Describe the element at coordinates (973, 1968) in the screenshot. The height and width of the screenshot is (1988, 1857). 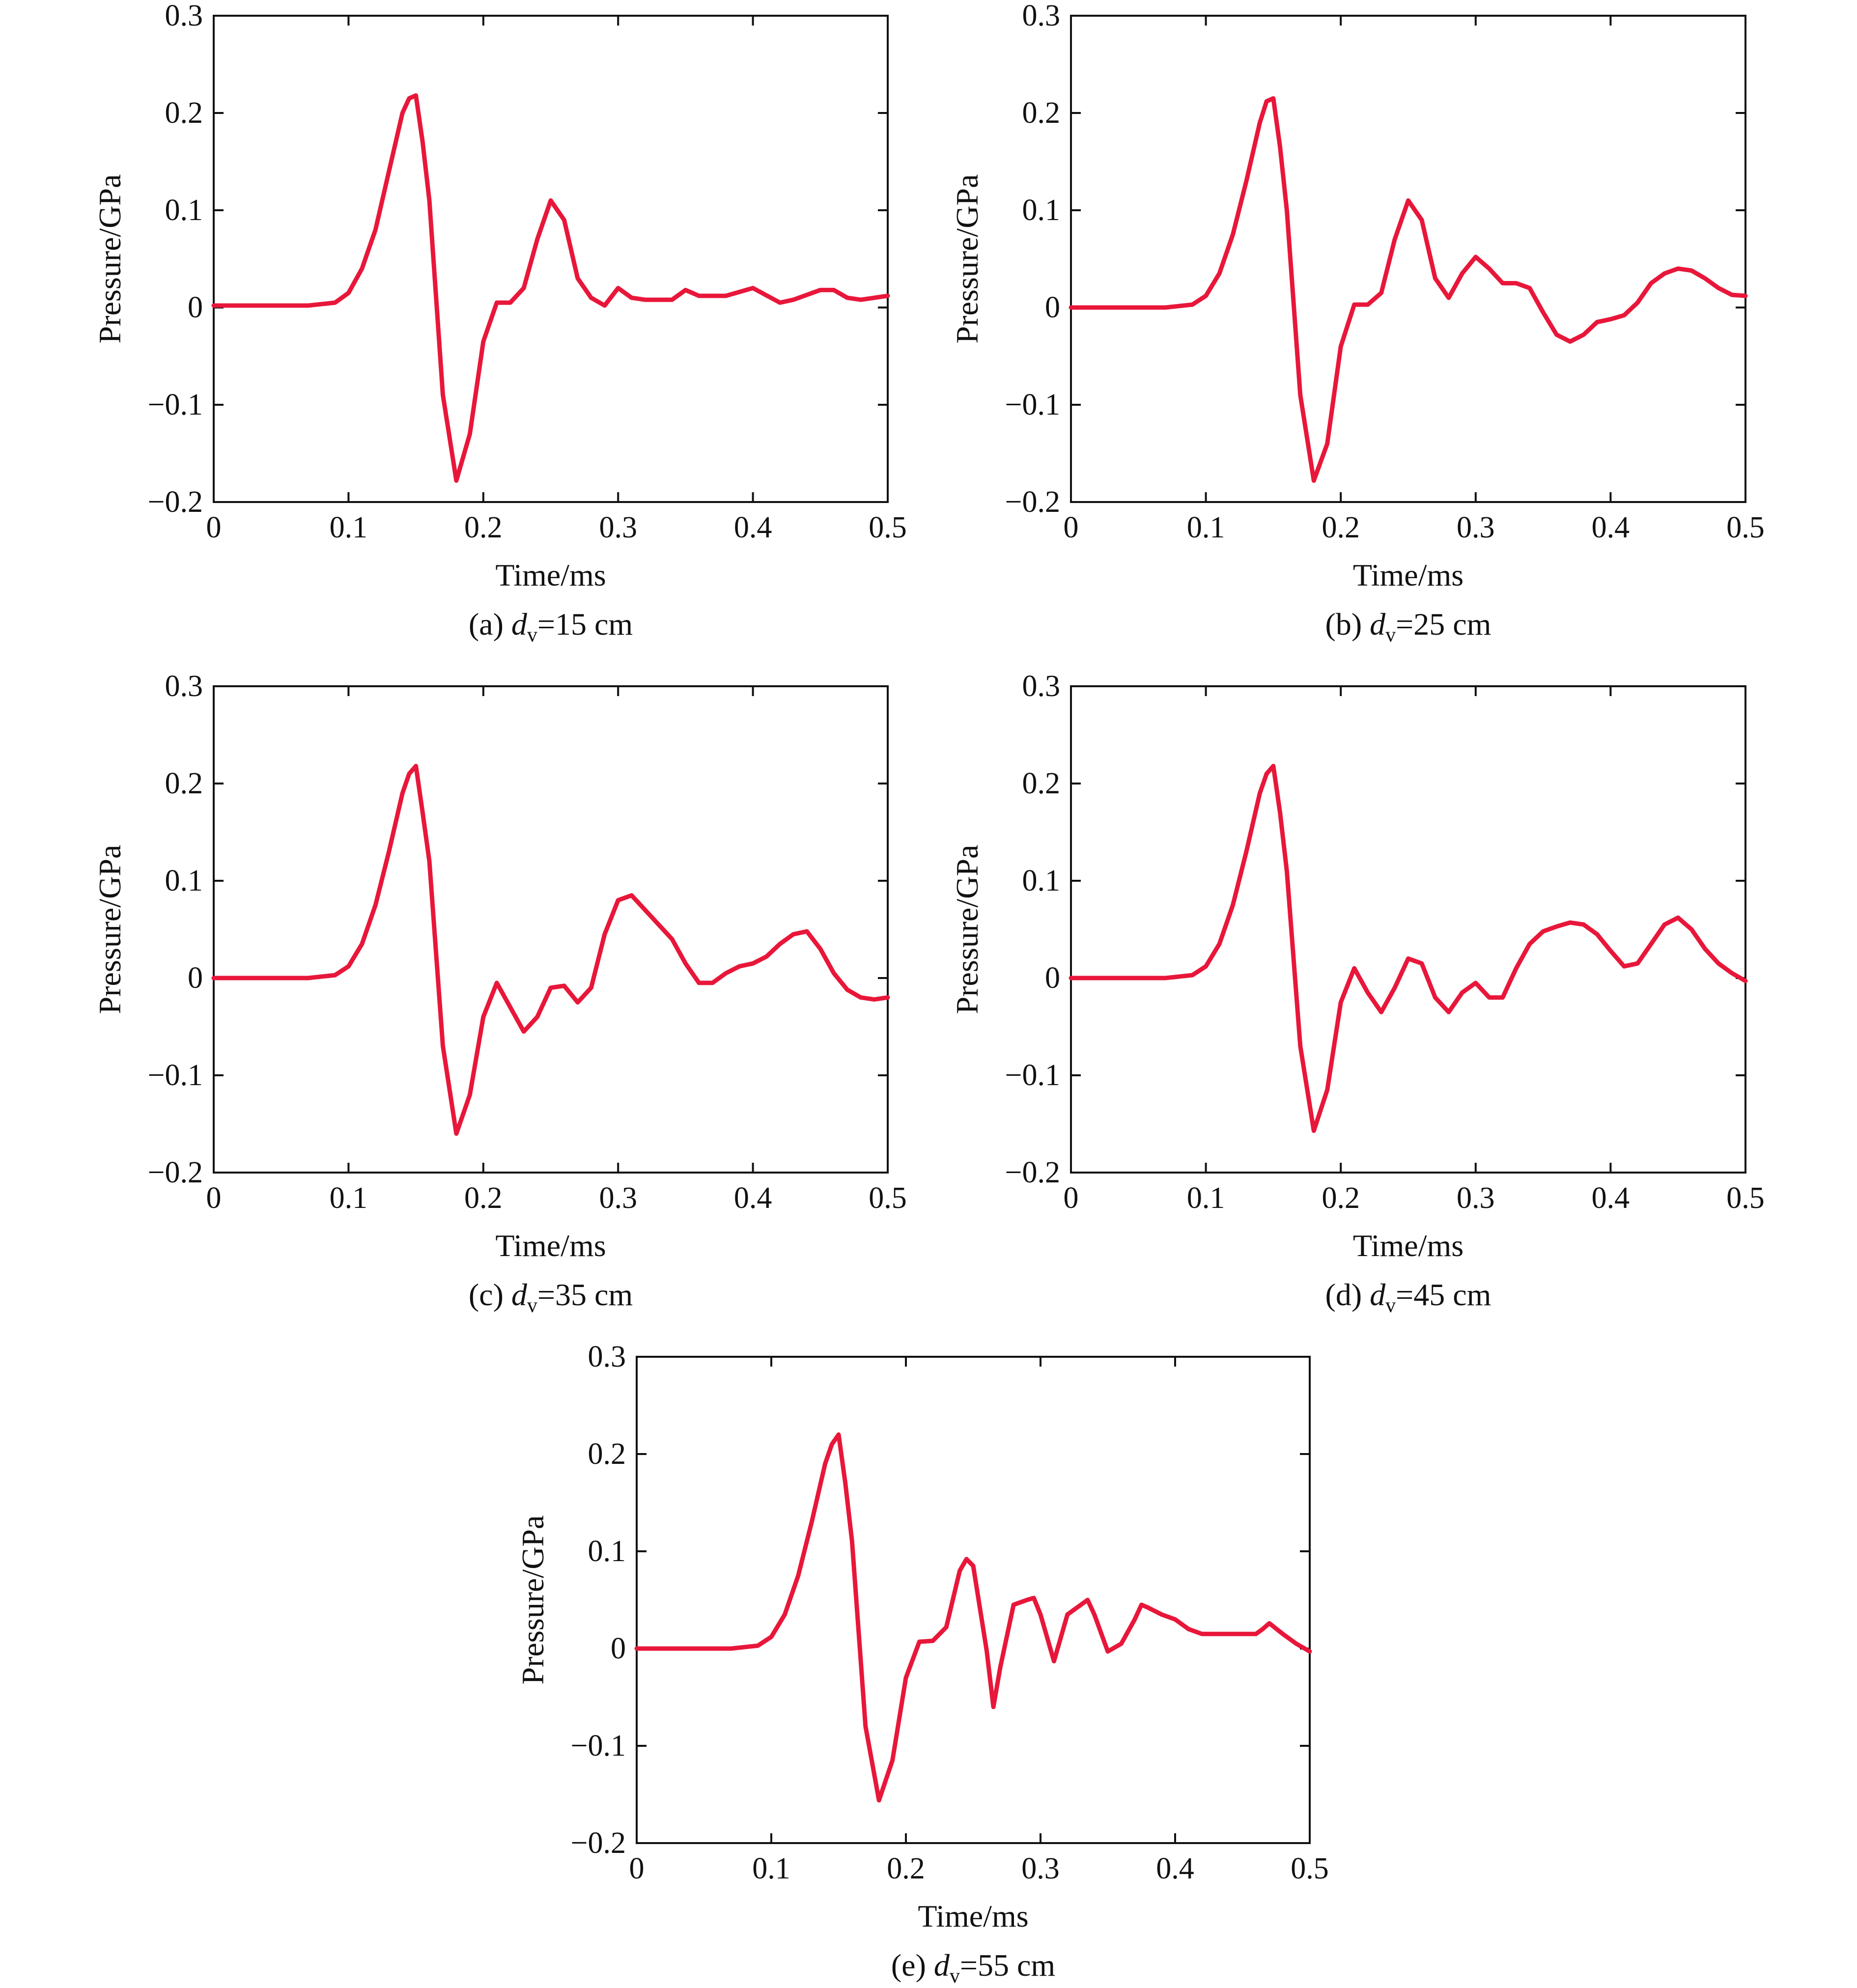
I see `panel-caption: (e) dv=55 cm` at that location.